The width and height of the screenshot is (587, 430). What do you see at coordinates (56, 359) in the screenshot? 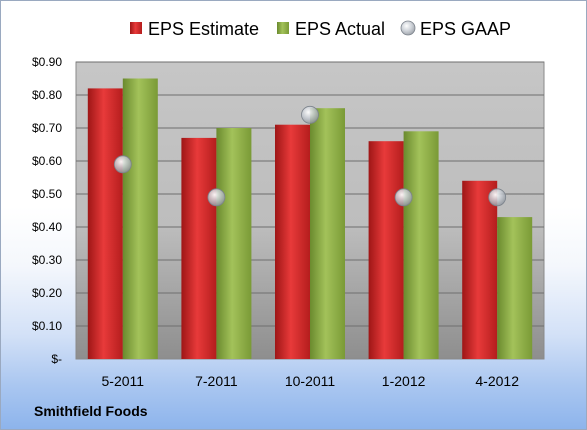
I see `y-tick-label: $-` at bounding box center [56, 359].